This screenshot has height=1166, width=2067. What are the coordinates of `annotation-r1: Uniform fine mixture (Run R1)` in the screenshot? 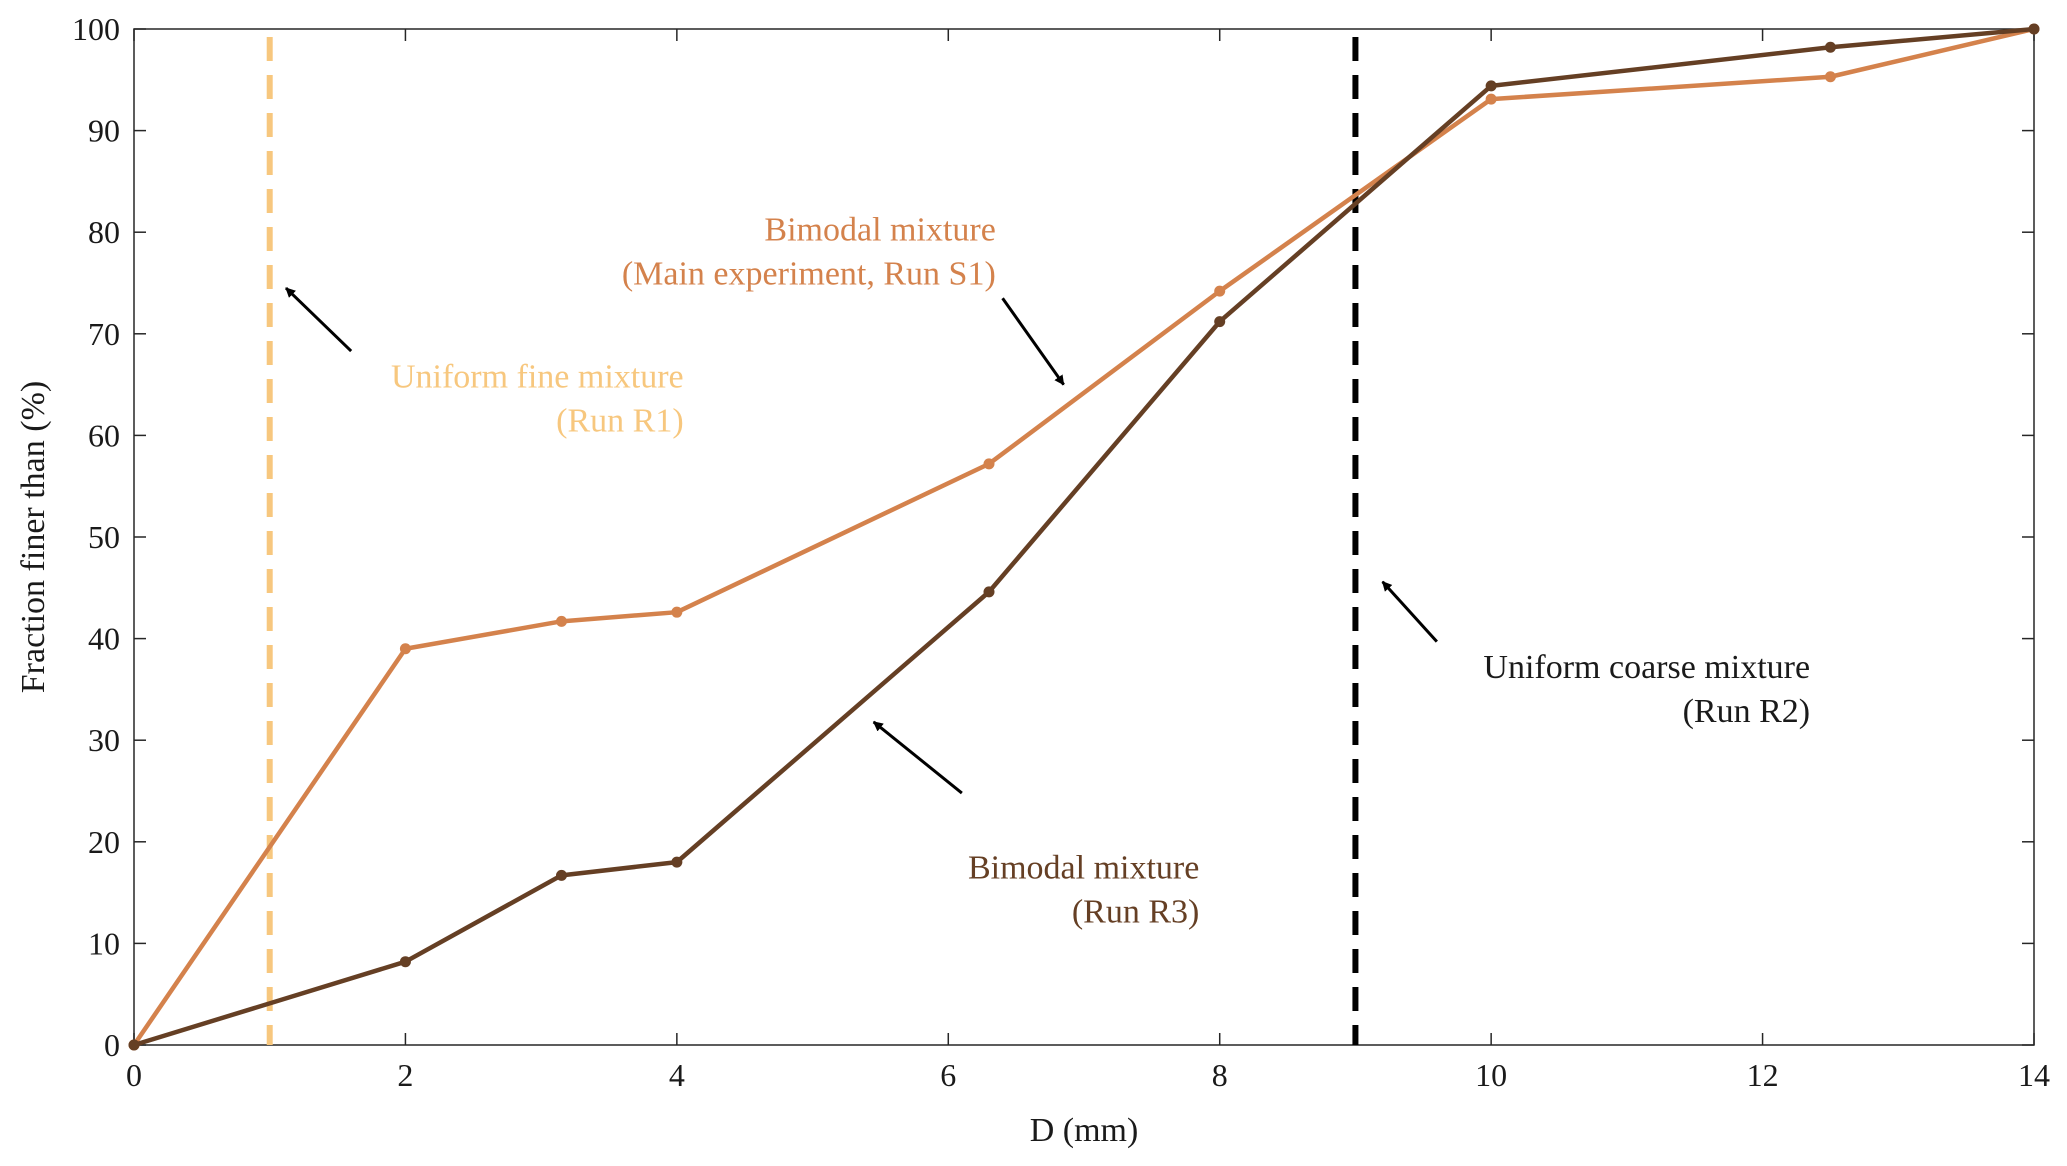 It's located at (484, 363).